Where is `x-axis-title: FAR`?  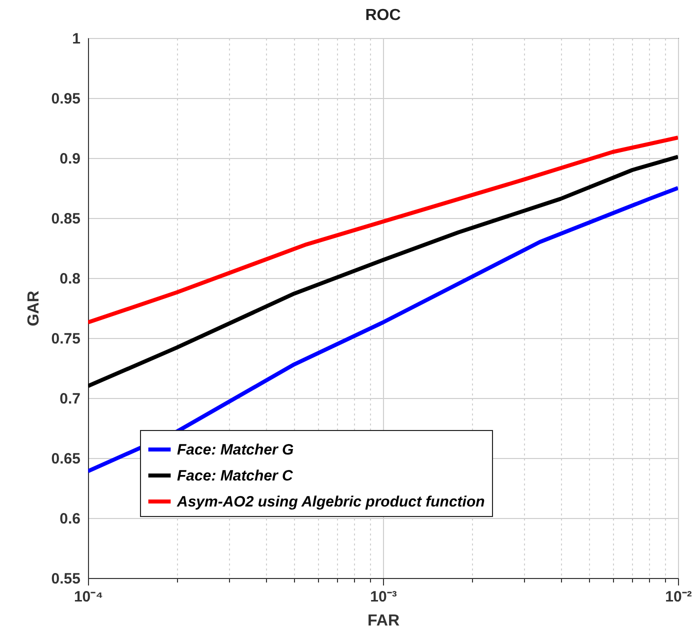
x-axis-title: FAR is located at coordinates (384, 621).